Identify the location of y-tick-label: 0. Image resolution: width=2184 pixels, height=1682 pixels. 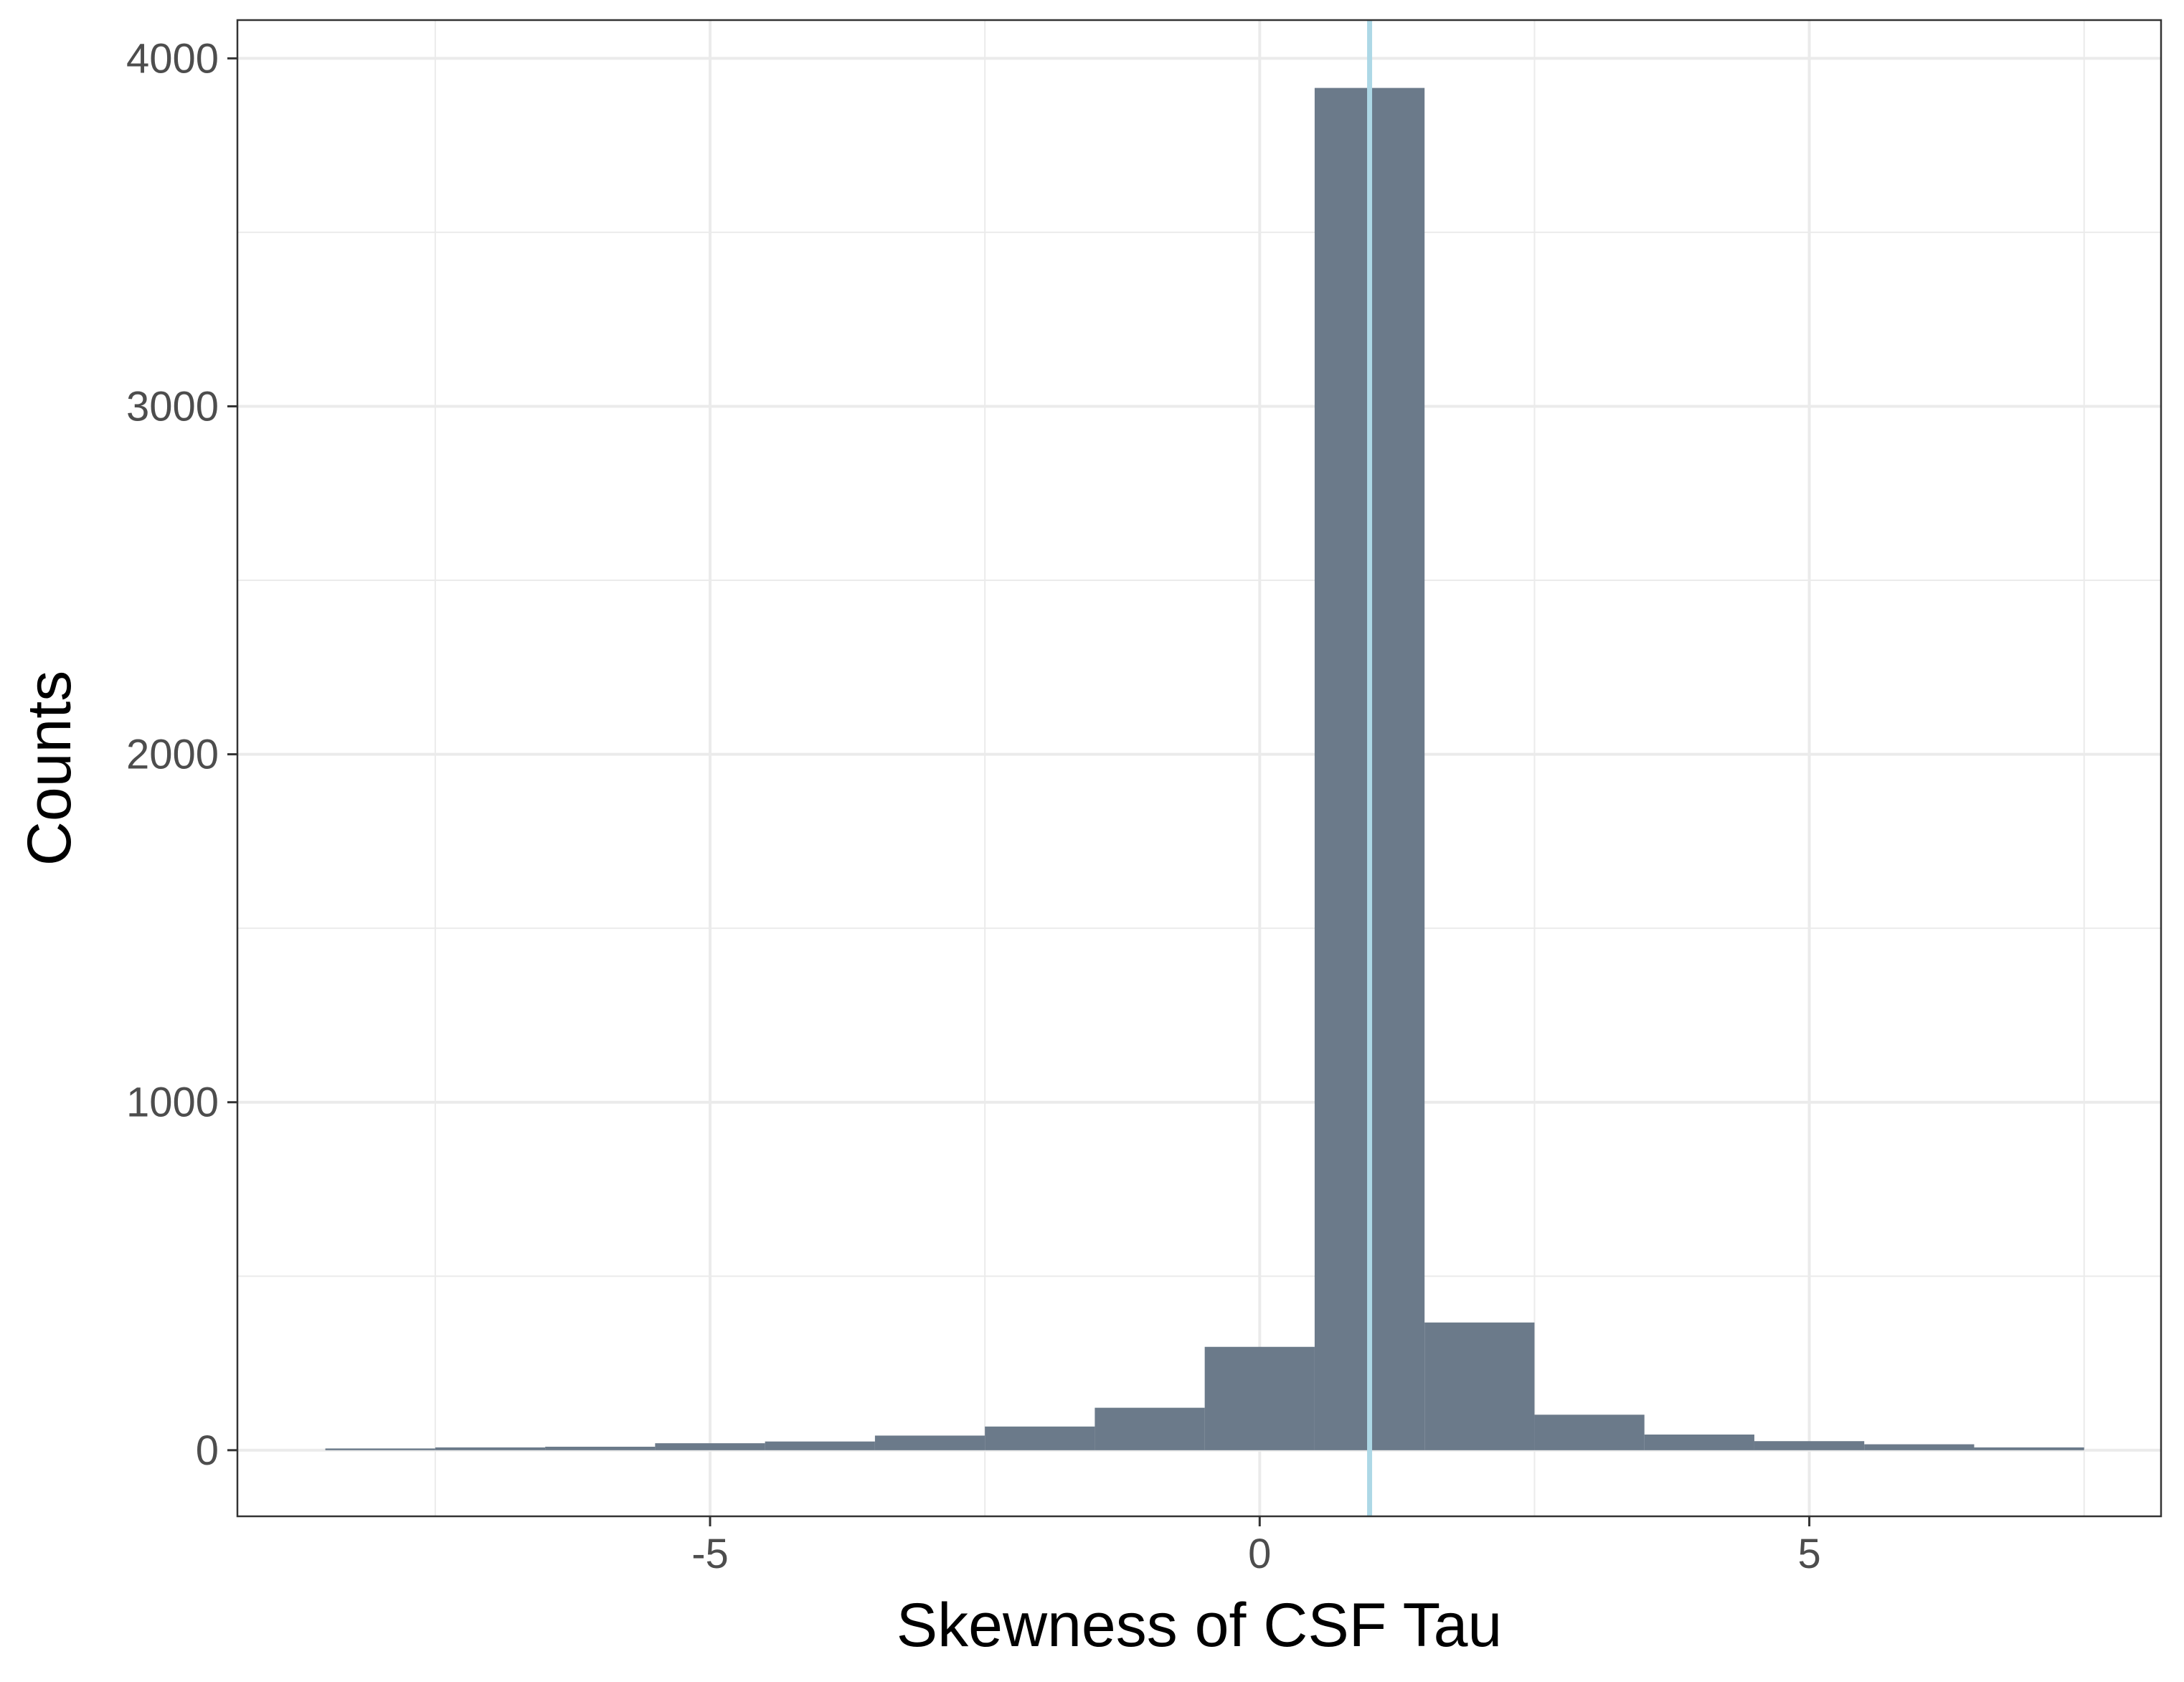
(207, 1450).